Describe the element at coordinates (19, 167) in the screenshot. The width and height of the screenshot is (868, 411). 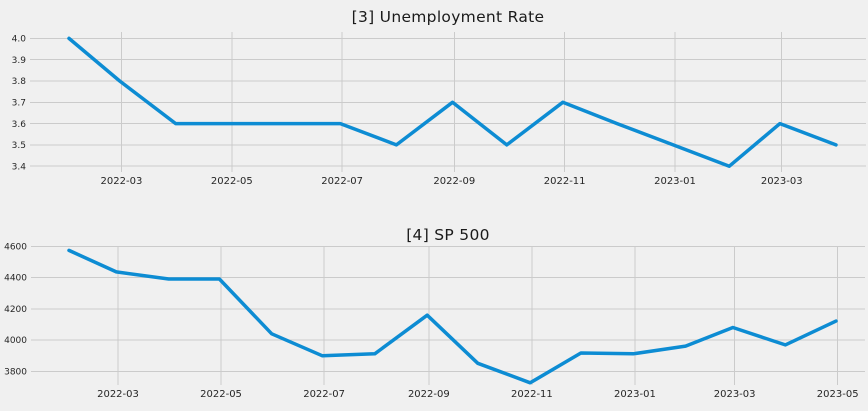
I see `y-tick-label: 3.4` at that location.